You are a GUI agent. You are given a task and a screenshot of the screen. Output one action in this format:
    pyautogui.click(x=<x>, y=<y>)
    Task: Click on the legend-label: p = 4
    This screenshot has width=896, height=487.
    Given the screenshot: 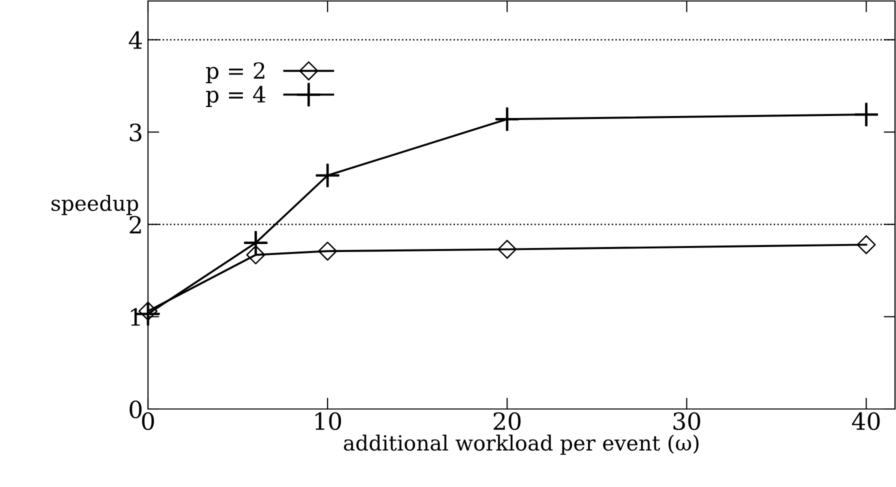 What is the action you would take?
    pyautogui.click(x=236, y=97)
    